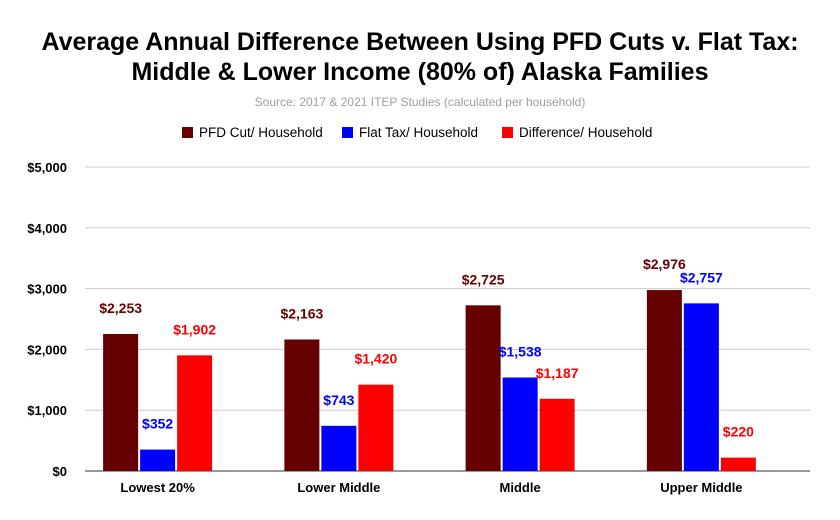  I want to click on x-tick-label: Middle, so click(520, 487).